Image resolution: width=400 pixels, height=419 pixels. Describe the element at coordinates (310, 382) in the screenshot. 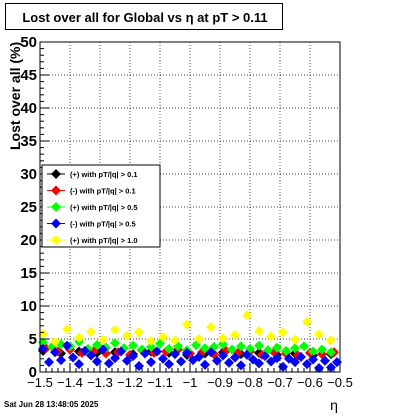

I see `x-tick-label: −0.6` at that location.